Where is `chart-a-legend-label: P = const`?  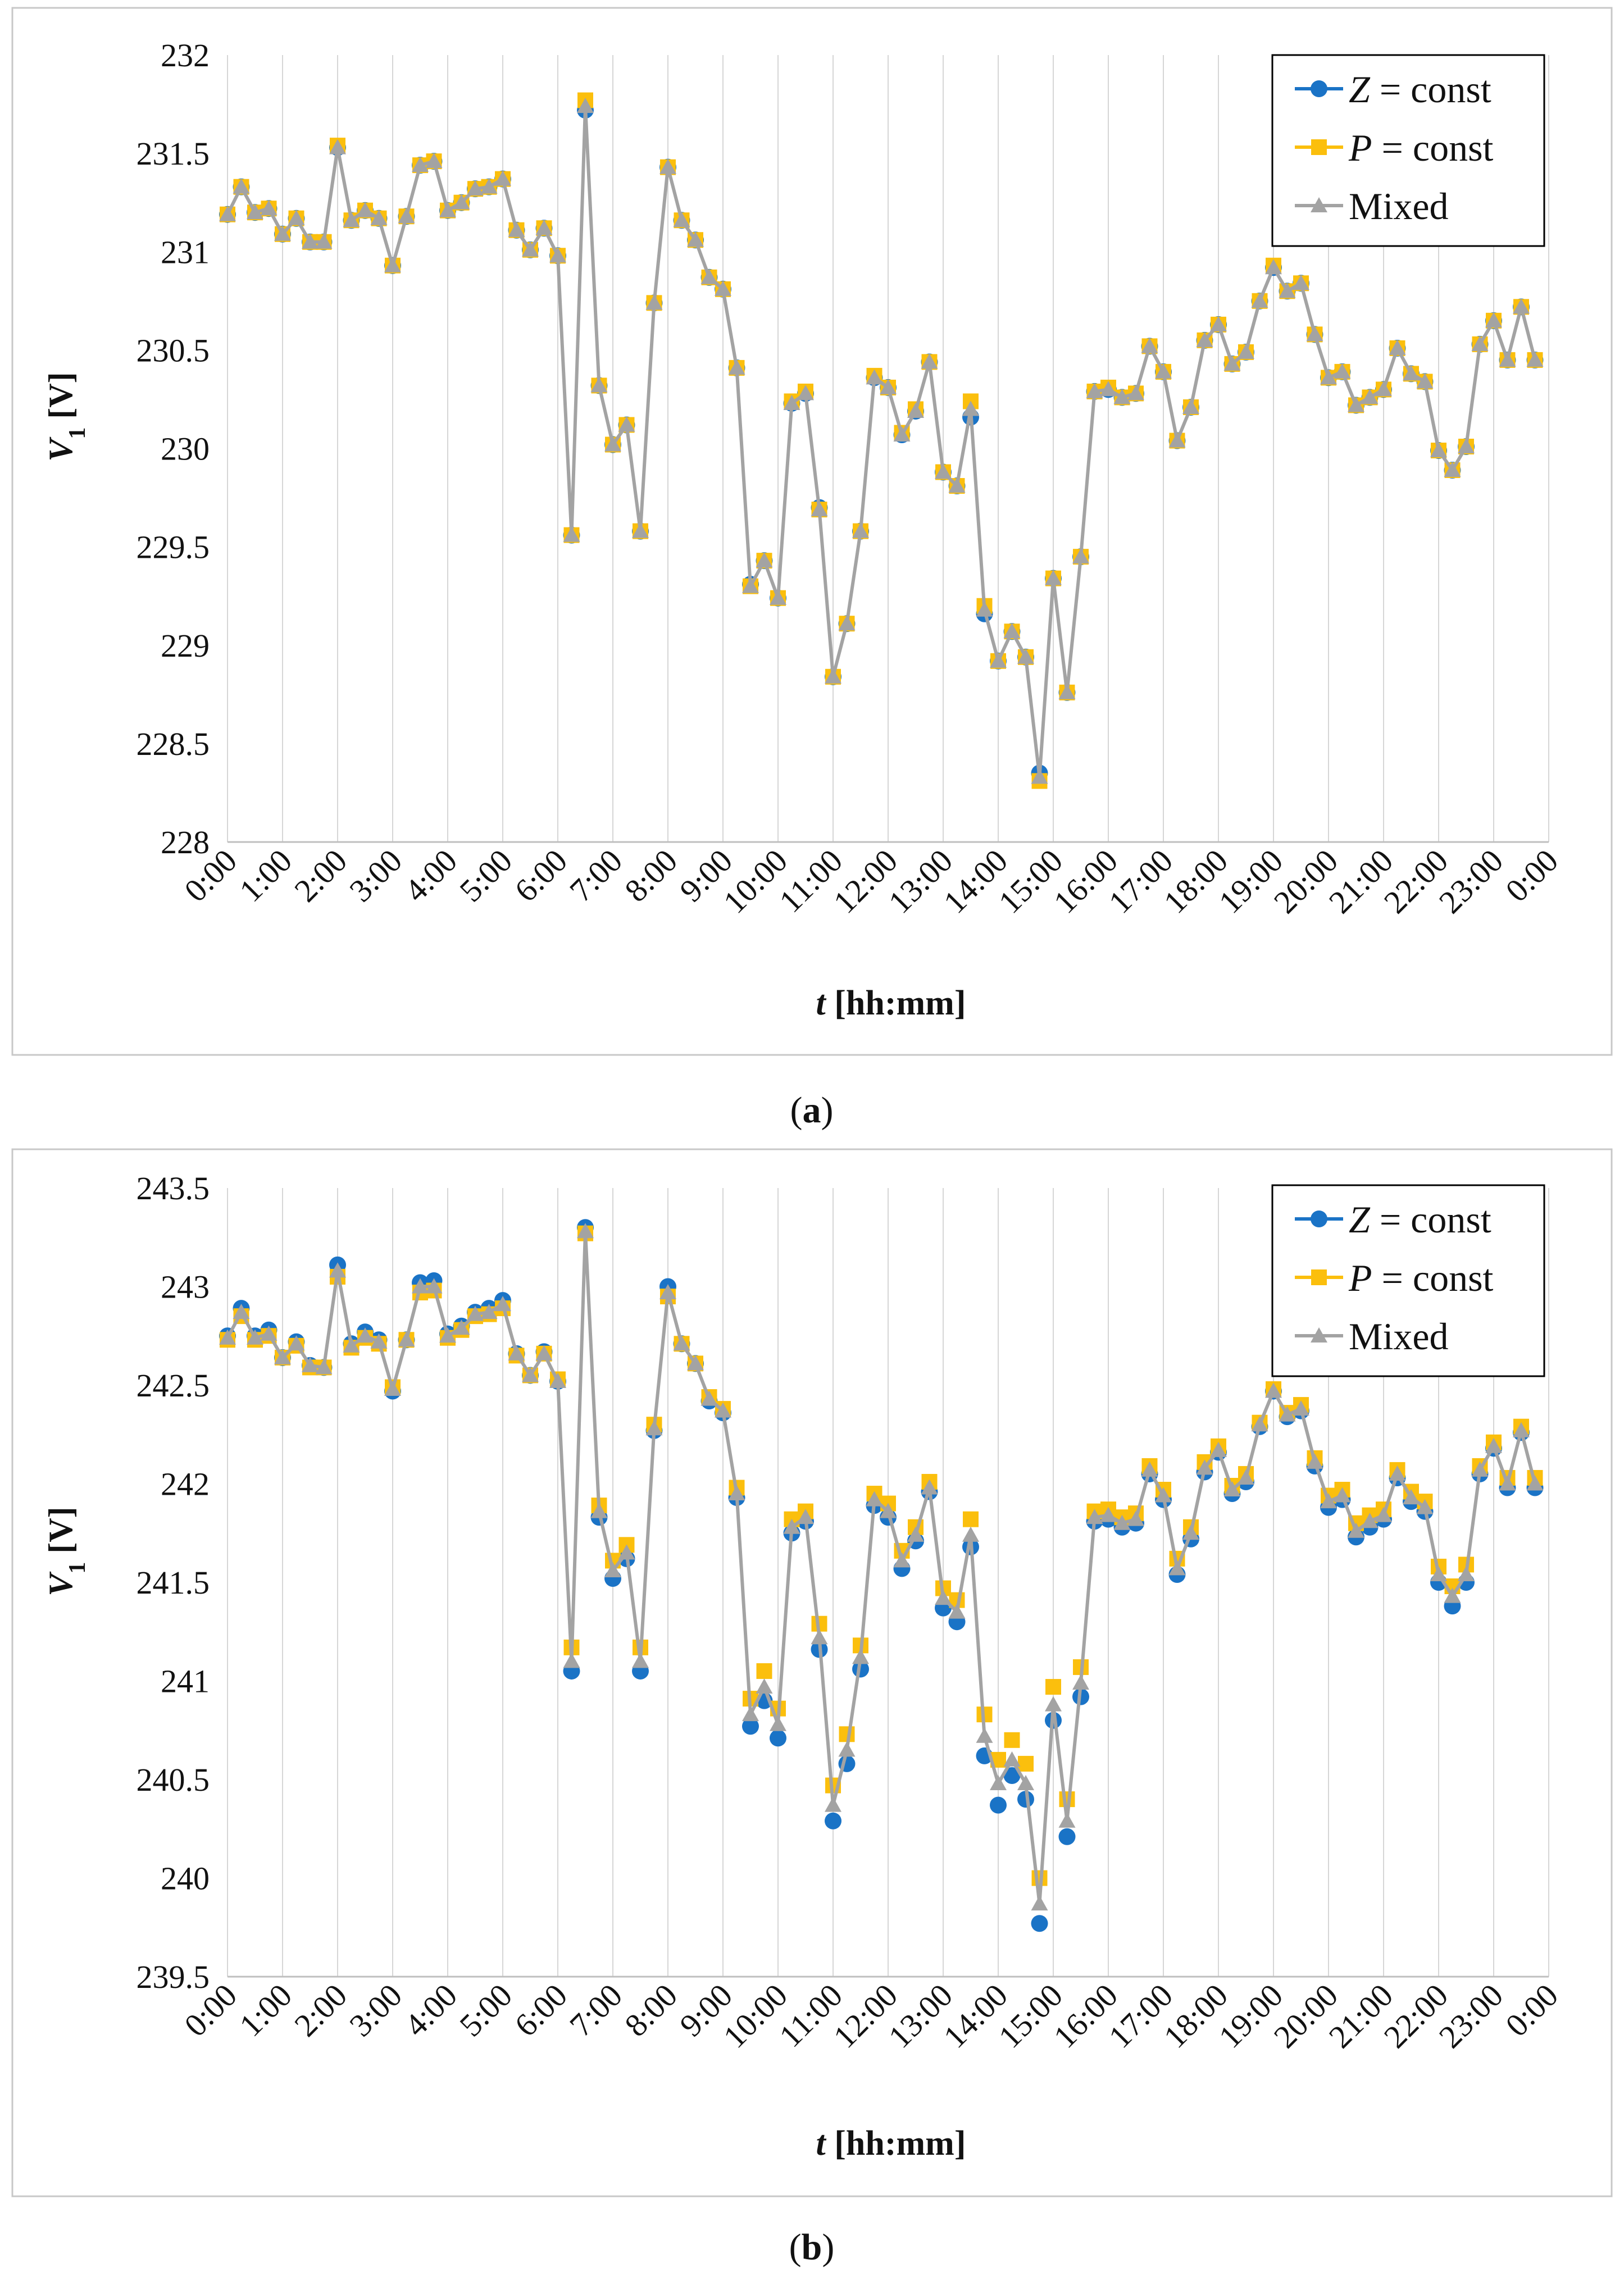 chart-a-legend-label: P = const is located at coordinates (1421, 148).